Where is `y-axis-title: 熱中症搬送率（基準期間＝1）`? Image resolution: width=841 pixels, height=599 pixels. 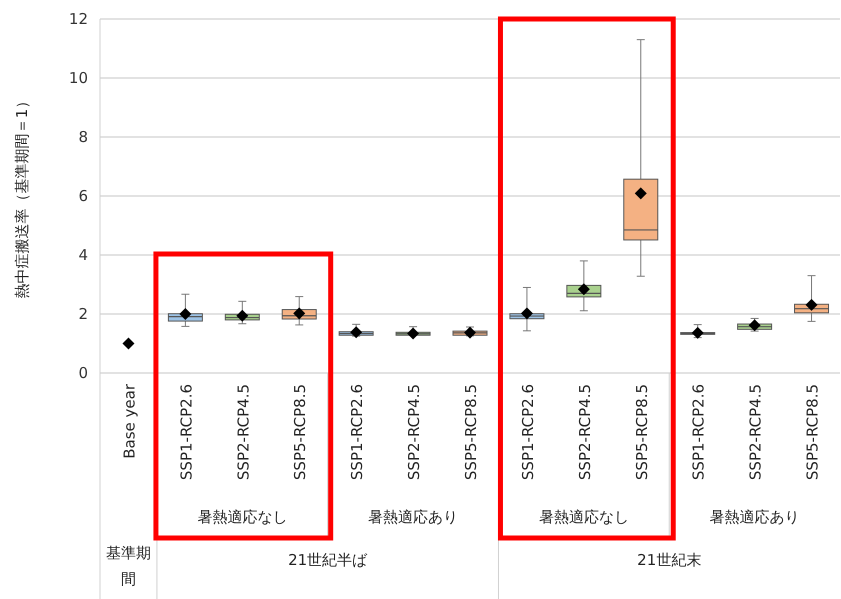 y-axis-title: 熱中症搬送率（基準期間＝1） is located at coordinates (22, 196).